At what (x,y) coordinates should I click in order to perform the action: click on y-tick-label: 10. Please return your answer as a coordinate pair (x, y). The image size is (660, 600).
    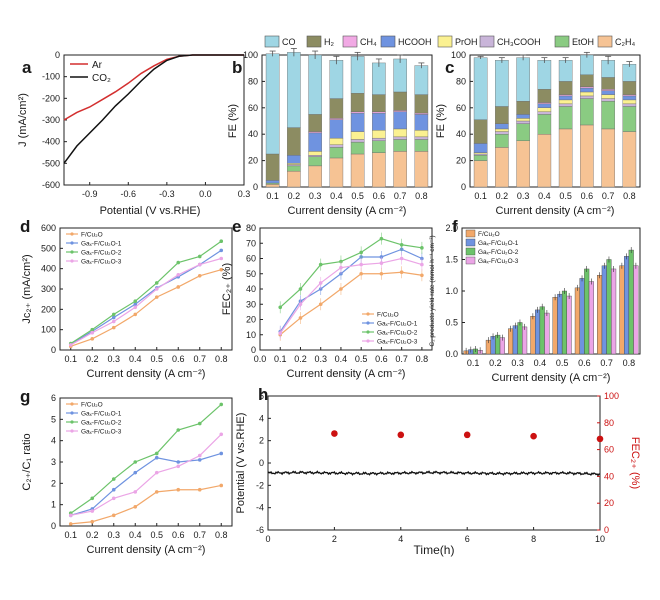
    Looking at the image, I should click on (251, 335).